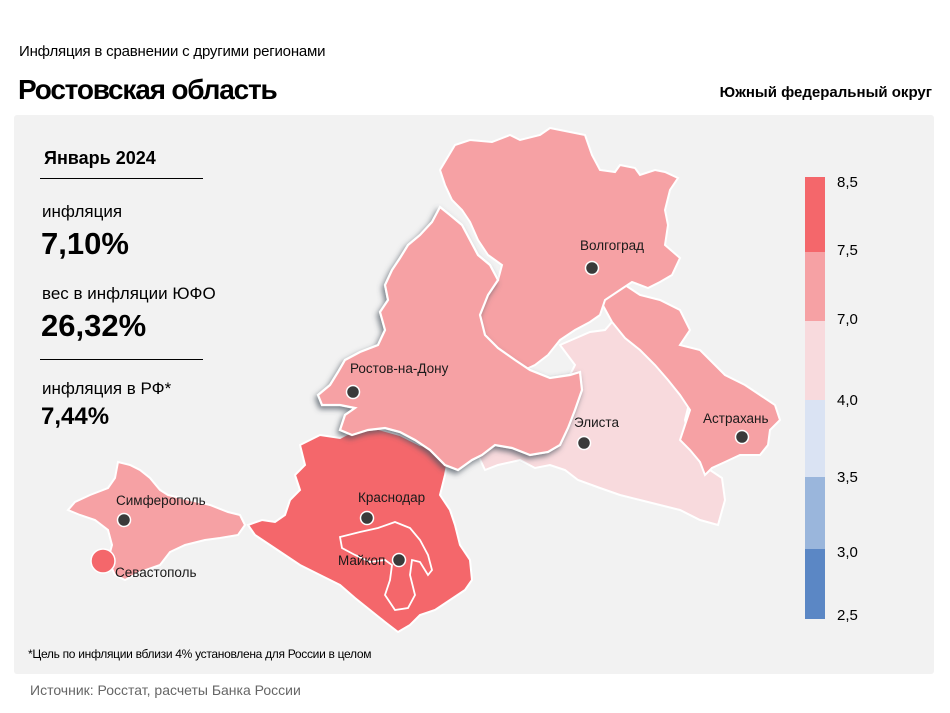 The image size is (950, 713). I want to click on legend-tick: 8,5, so click(847, 182).